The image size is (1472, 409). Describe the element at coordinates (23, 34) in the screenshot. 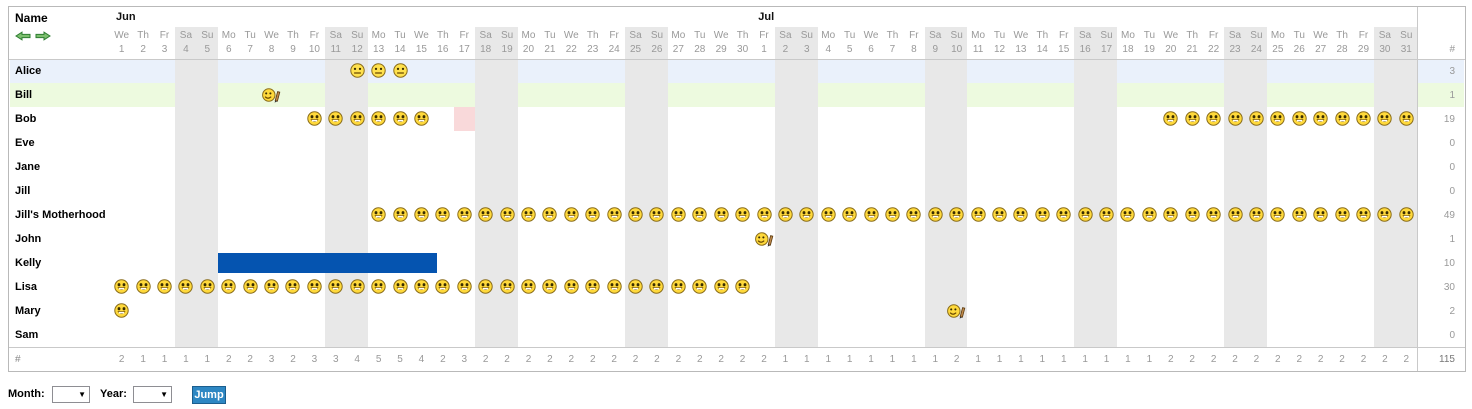

I see `prev-month-arrow-icon` at that location.